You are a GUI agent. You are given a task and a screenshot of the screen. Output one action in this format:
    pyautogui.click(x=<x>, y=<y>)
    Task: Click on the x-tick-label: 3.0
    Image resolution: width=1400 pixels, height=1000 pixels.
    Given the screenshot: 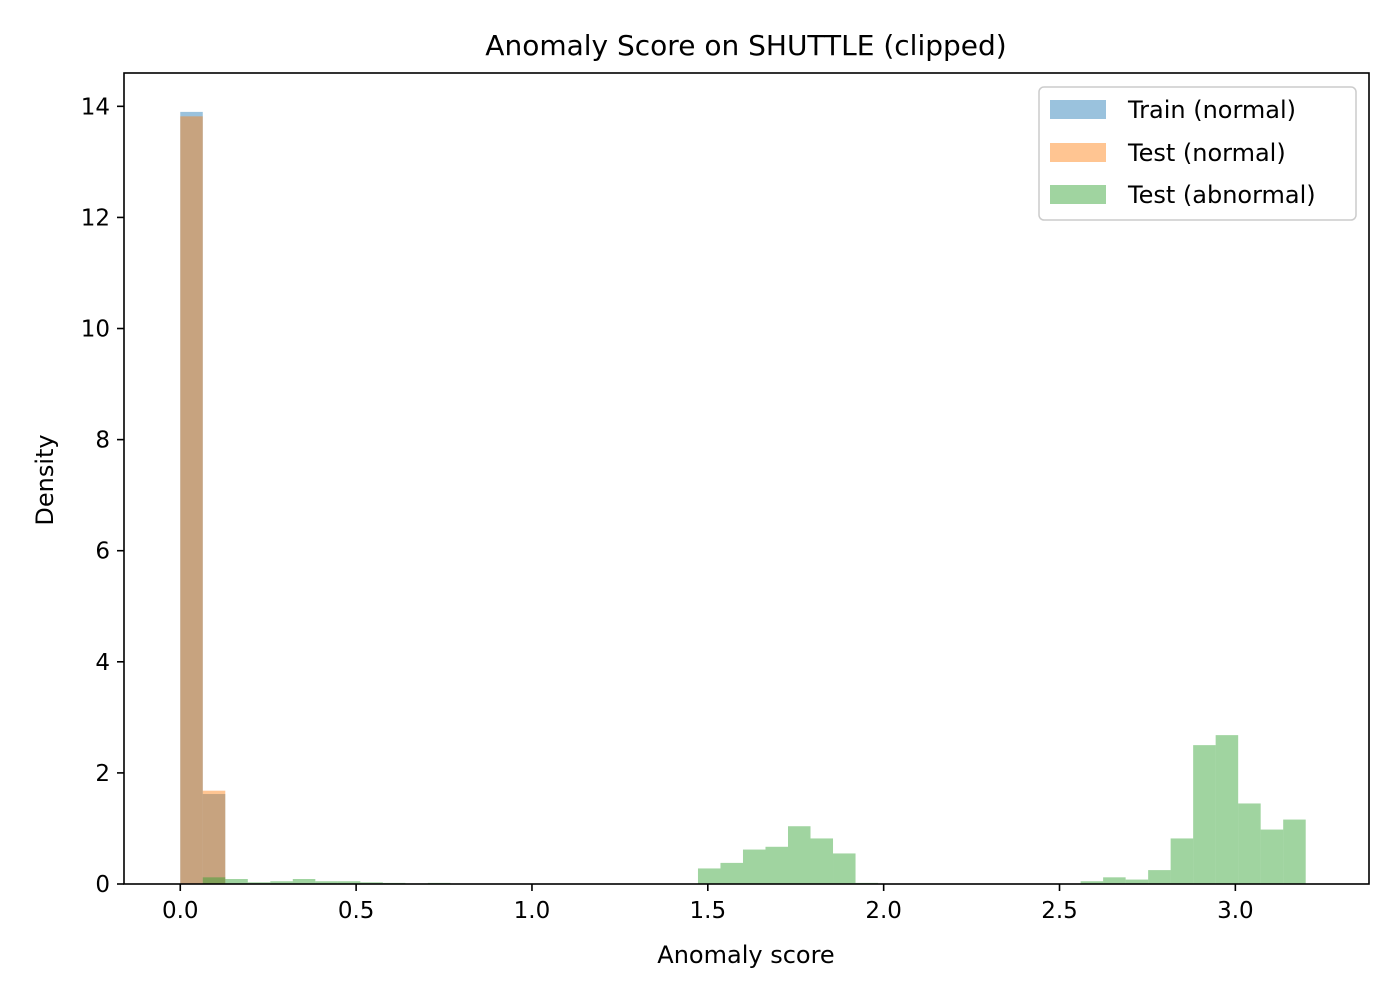 What is the action you would take?
    pyautogui.click(x=1235, y=911)
    